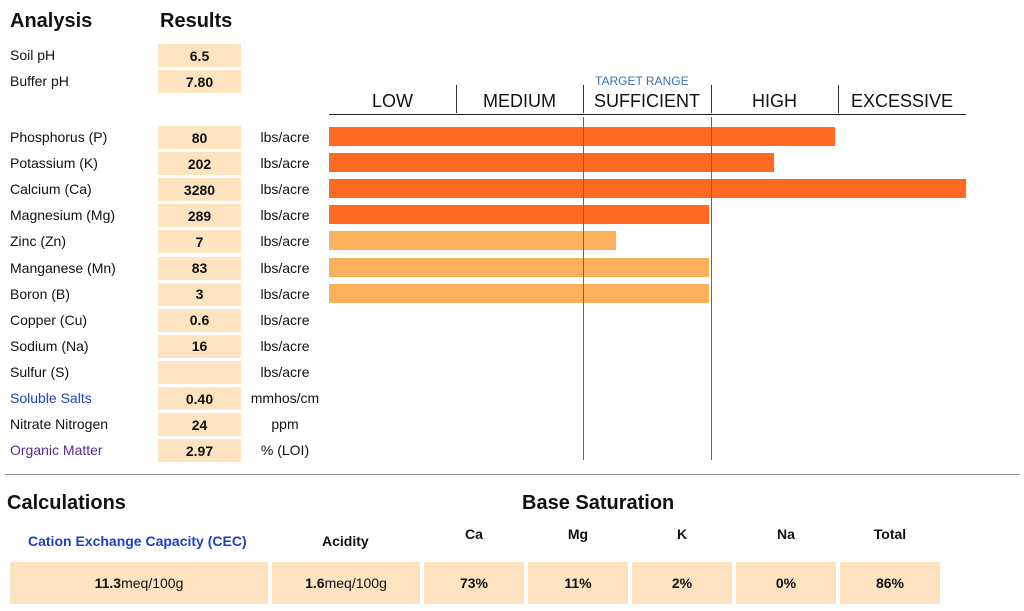 This screenshot has width=1024, height=611. Describe the element at coordinates (474, 534) in the screenshot. I see `base-saturation-label: Ca` at that location.